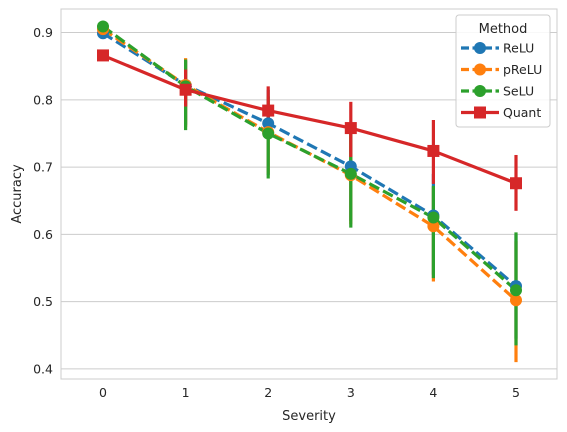  What do you see at coordinates (522, 69) in the screenshot?
I see `prelu-legend-label: pReLU` at bounding box center [522, 69].